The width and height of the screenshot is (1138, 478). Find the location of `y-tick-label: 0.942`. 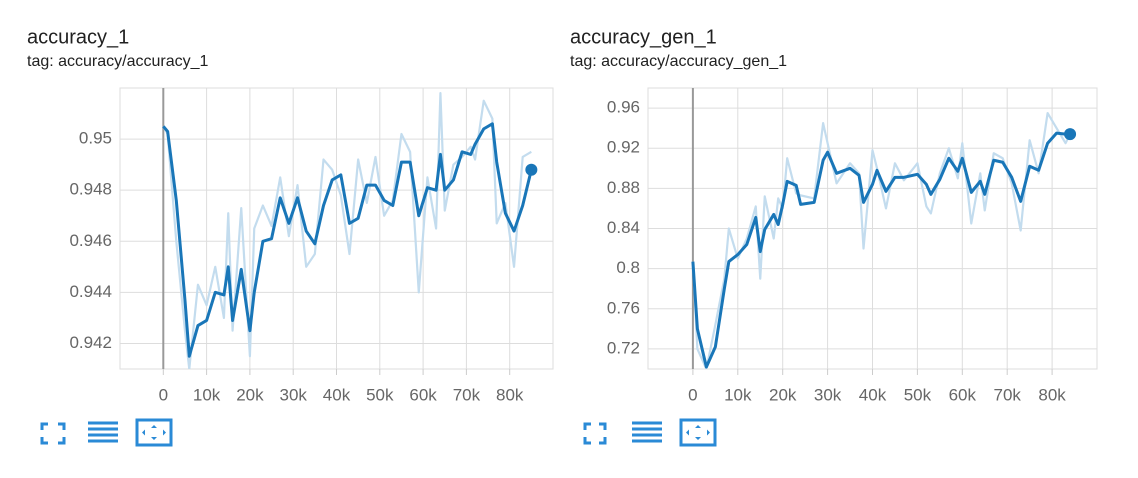

y-tick-label: 0.942 is located at coordinates (90, 342).